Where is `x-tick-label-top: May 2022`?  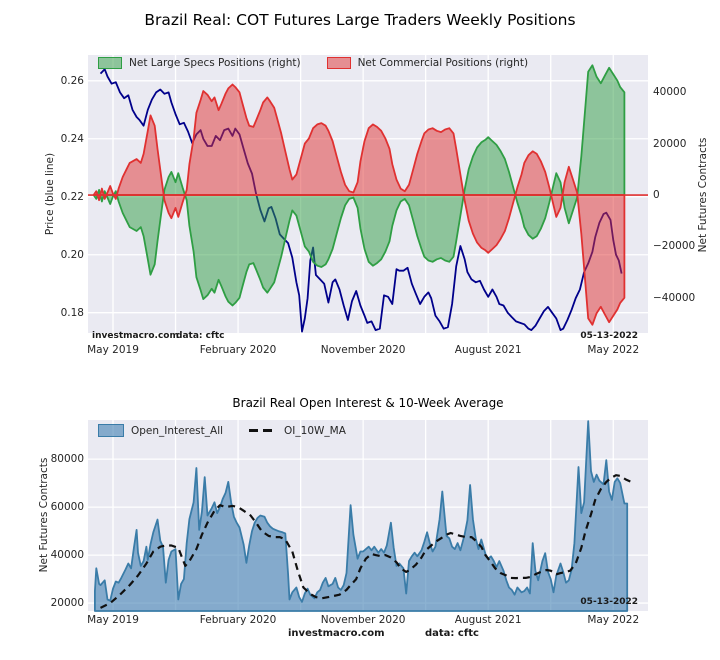 x-tick-label-top: May 2022 is located at coordinates (613, 350).